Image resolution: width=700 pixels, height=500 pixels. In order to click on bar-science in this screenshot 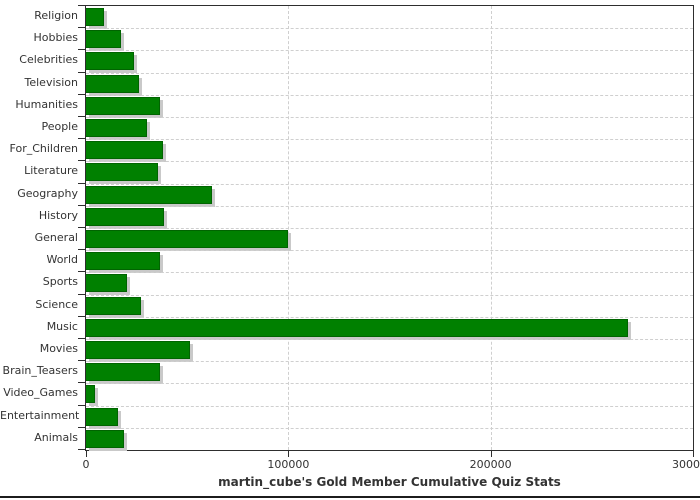, I will do `click(113, 305)`.